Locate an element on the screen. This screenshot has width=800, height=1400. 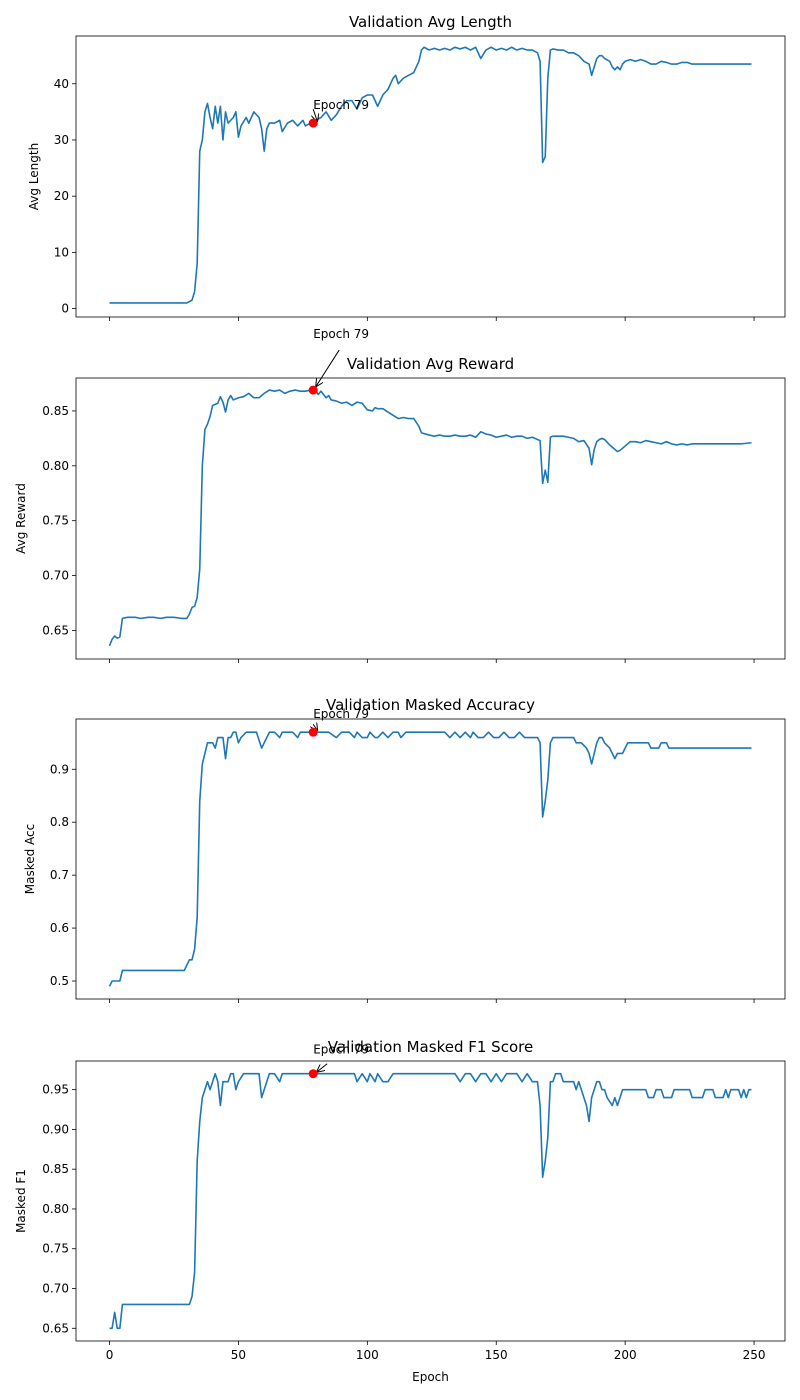
x-tick-label: 50 is located at coordinates (238, 1355).